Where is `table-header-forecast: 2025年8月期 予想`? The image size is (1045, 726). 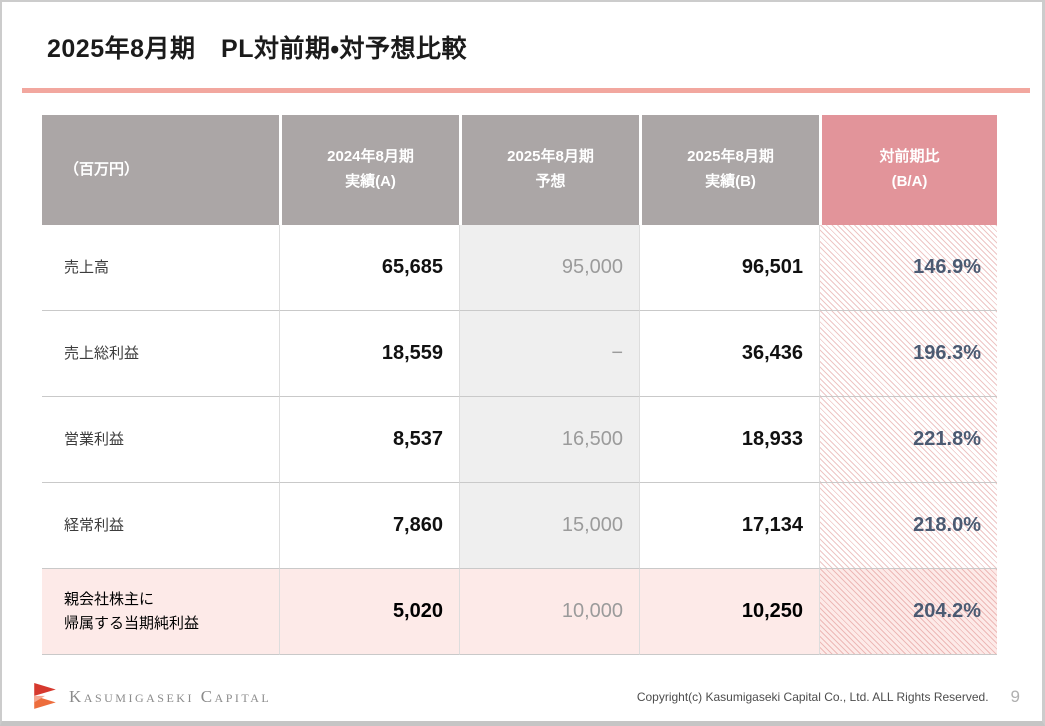 table-header-forecast: 2025年8月期 予想 is located at coordinates (549, 170).